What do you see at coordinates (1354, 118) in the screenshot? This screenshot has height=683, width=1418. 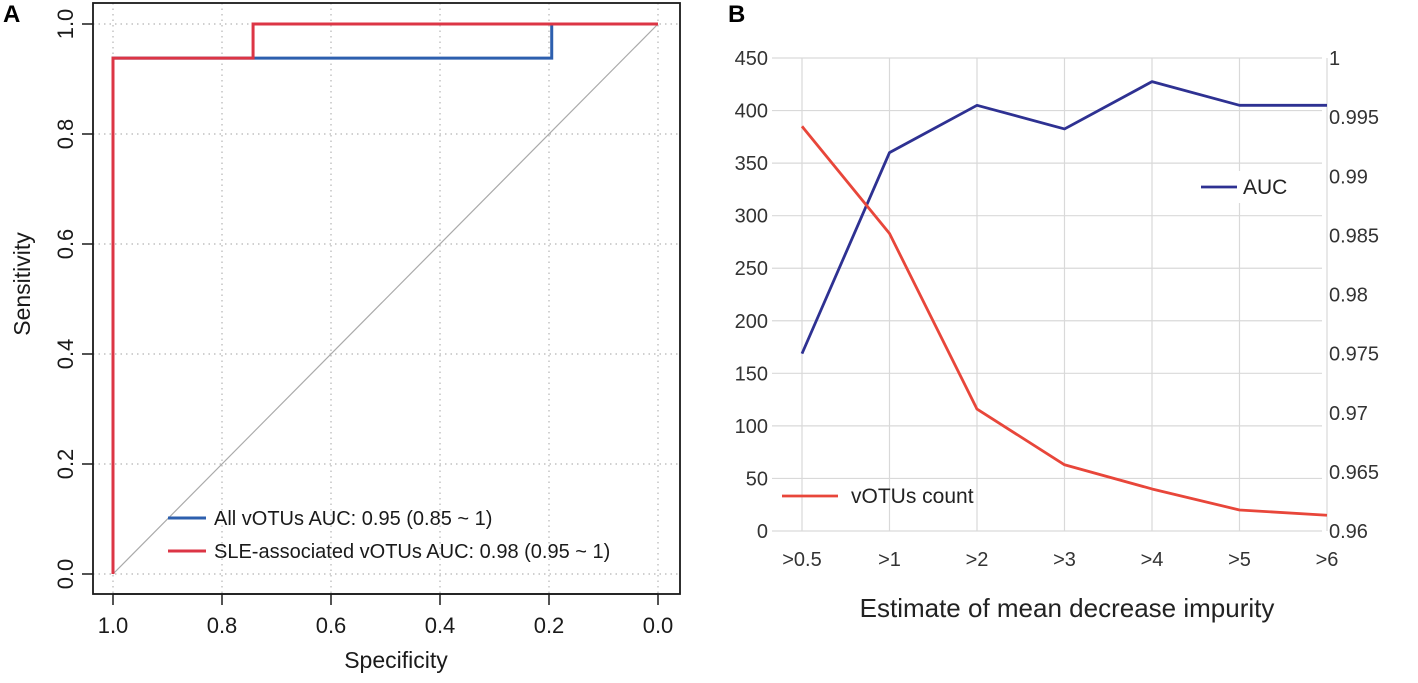 I see `right-y-tick-label: 0.995` at bounding box center [1354, 118].